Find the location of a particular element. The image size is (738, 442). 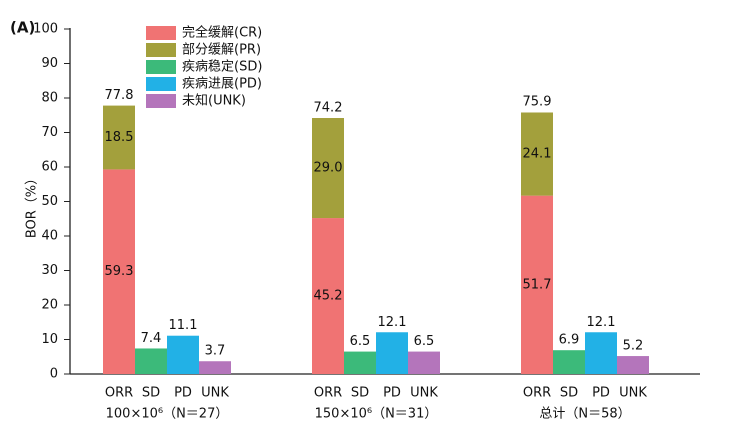

value-label: 45.2 is located at coordinates (328, 296).